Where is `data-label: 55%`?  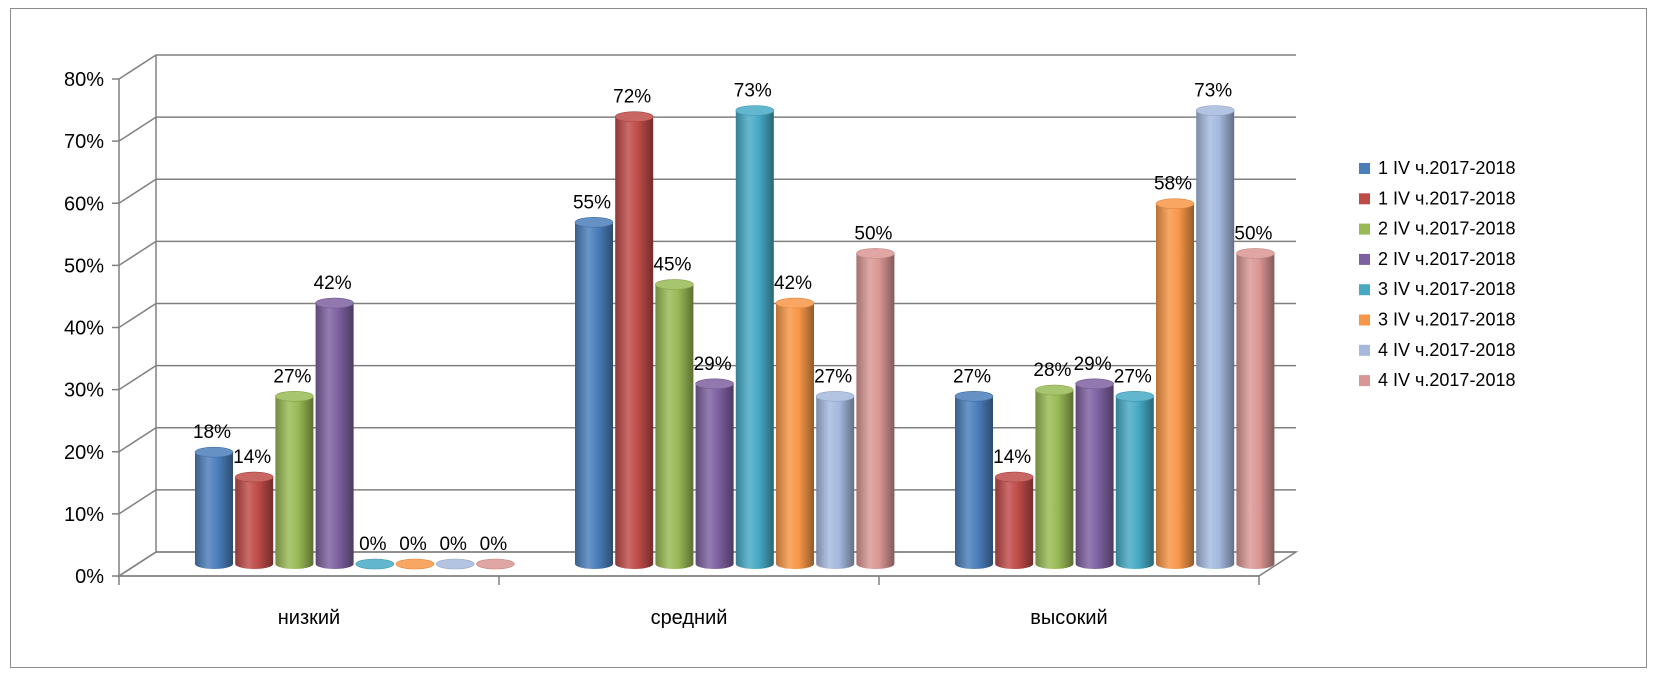
data-label: 55% is located at coordinates (592, 202).